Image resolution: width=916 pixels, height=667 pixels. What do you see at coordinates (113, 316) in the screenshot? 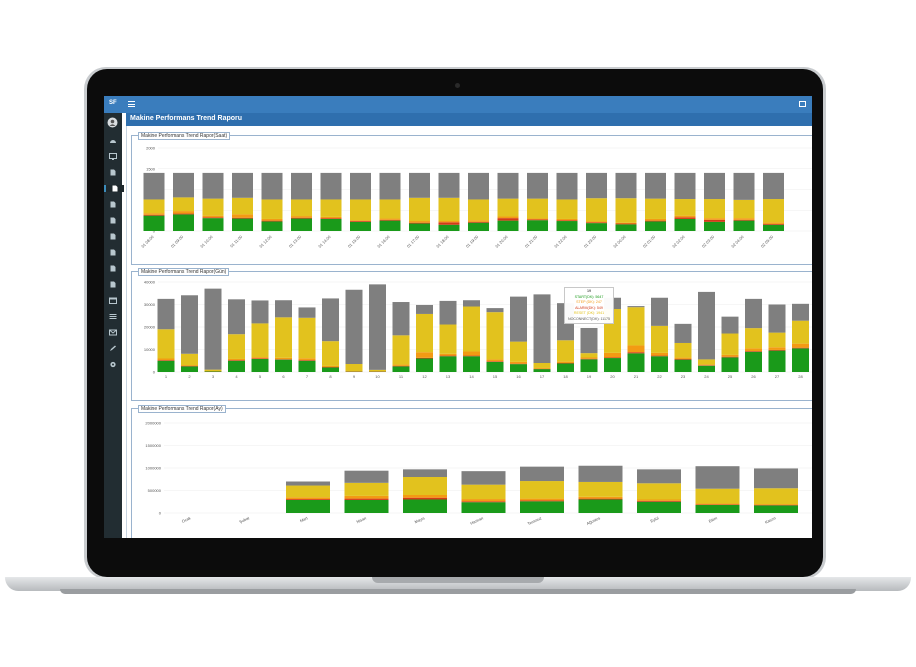
I see `list-icon` at bounding box center [113, 316].